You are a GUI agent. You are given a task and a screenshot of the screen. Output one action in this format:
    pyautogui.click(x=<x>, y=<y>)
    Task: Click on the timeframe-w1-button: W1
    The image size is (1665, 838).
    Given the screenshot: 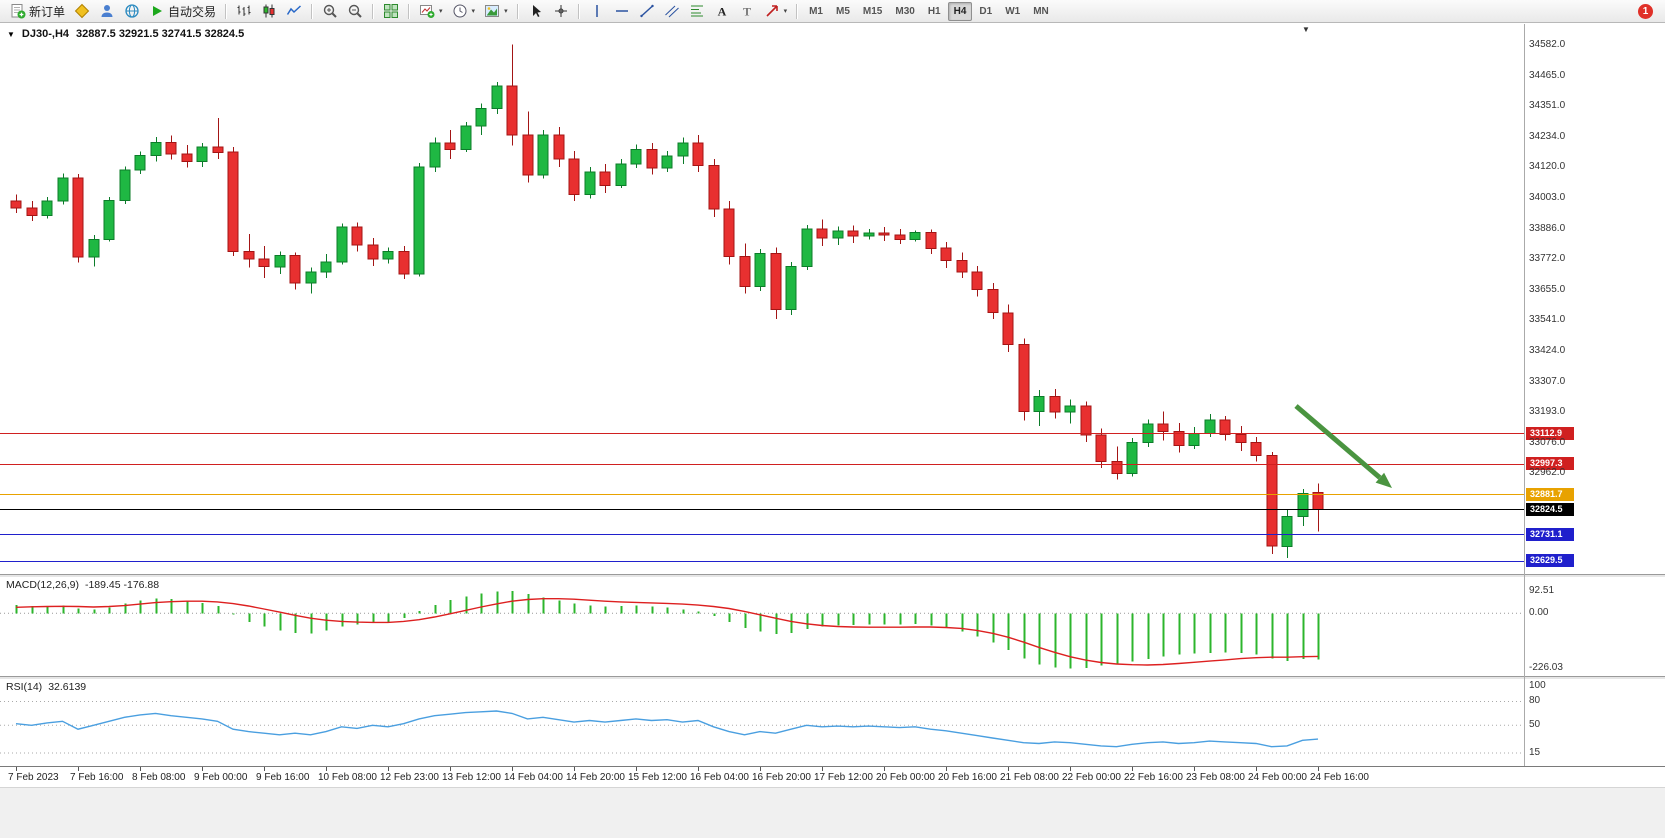 What is the action you would take?
    pyautogui.click(x=1013, y=11)
    